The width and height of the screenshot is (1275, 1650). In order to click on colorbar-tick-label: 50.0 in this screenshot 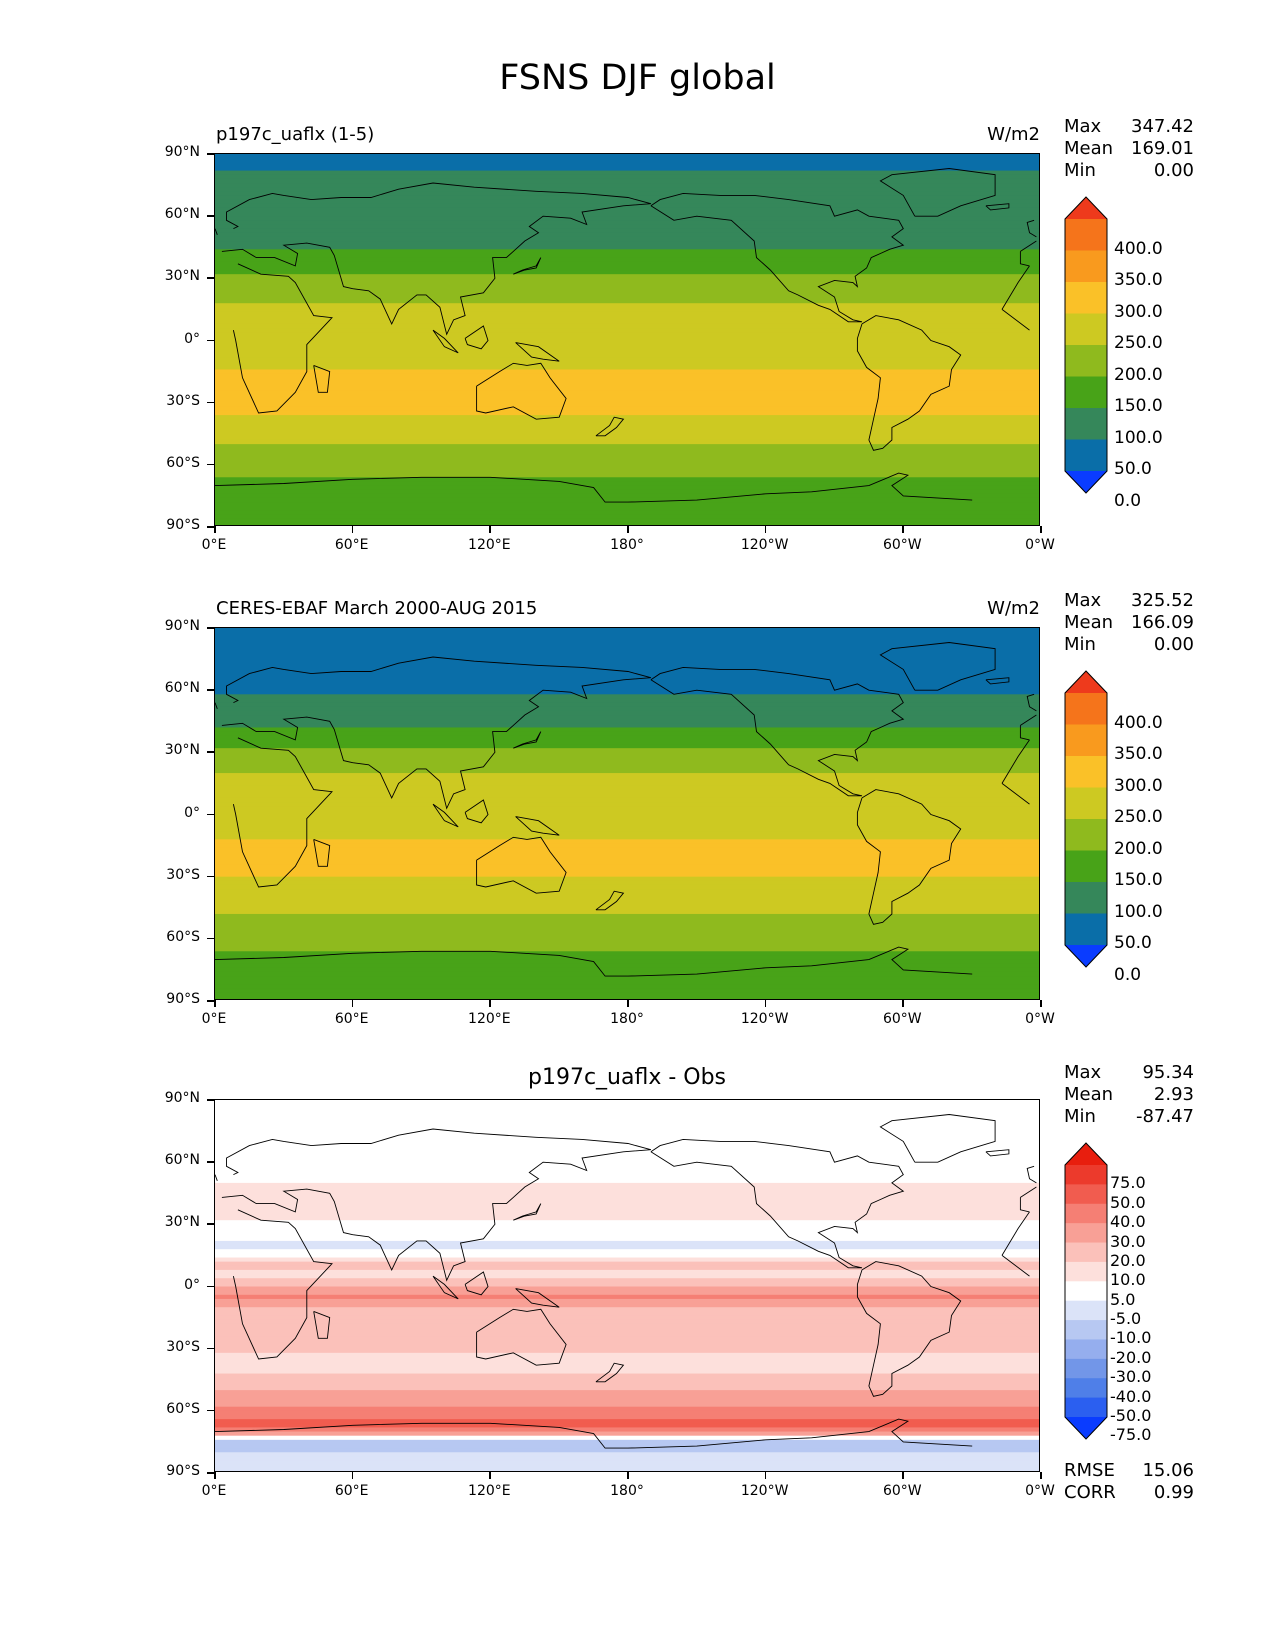, I will do `click(1133, 469)`.